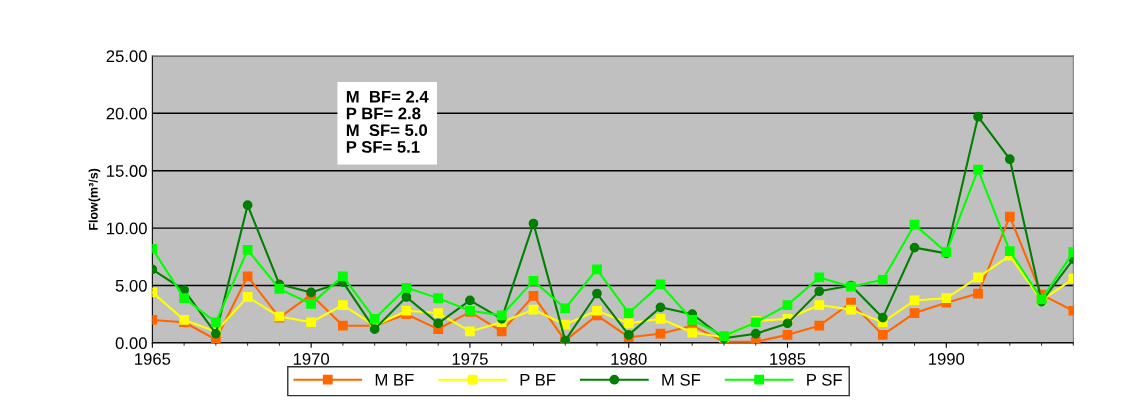 This screenshot has width=1137, height=402. I want to click on y-tick-label: 15.00, so click(127, 171).